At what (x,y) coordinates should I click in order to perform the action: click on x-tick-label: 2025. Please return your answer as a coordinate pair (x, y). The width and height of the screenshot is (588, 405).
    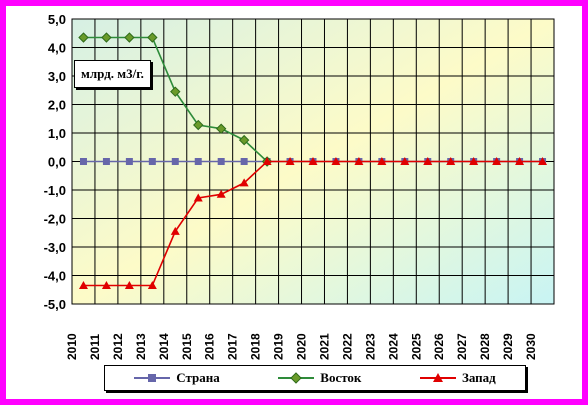
    Looking at the image, I should click on (416, 346).